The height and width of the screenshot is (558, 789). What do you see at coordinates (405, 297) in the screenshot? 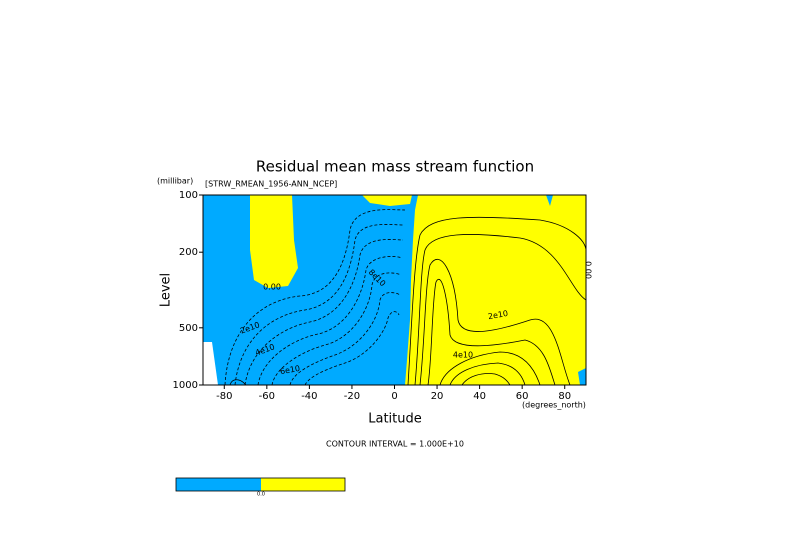
I see `contours` at bounding box center [405, 297].